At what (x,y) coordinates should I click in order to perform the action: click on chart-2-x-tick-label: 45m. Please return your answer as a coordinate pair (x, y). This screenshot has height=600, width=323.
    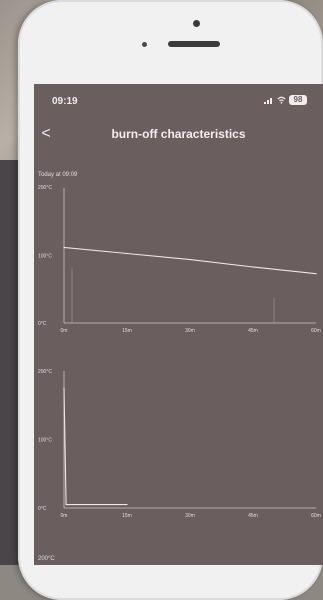
    Looking at the image, I should click on (253, 516).